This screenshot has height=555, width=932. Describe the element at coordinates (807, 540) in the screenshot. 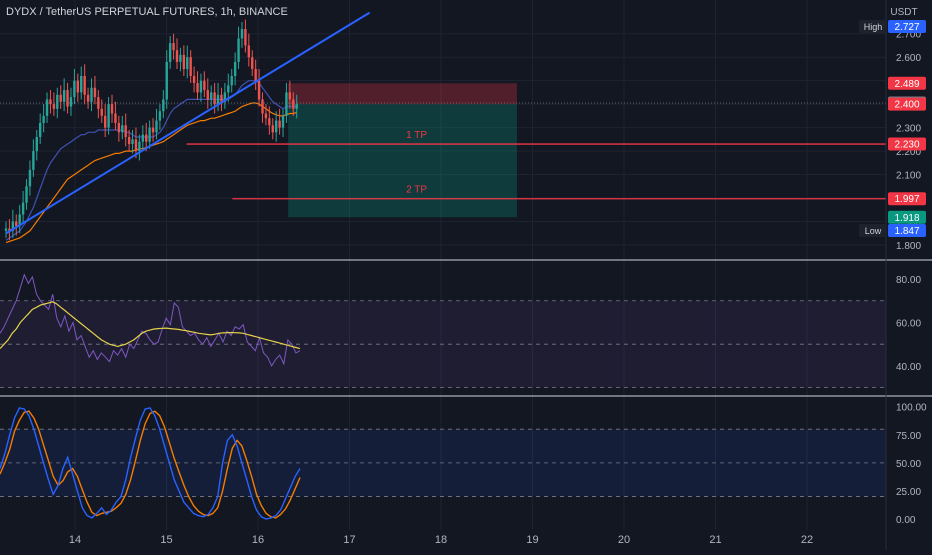

I see `time-tick-22: 22` at that location.